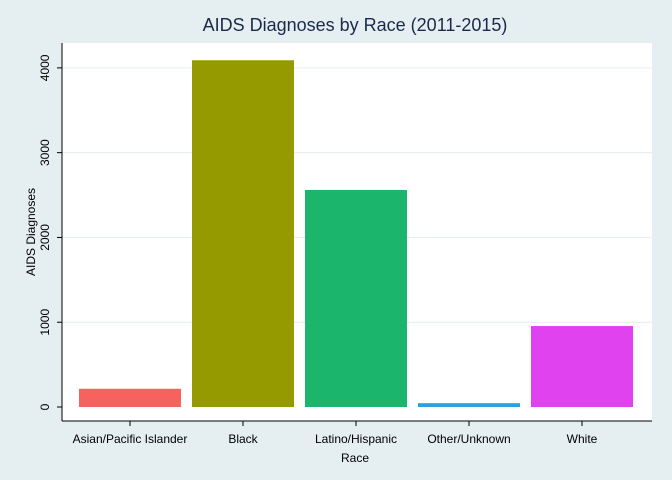  What do you see at coordinates (356, 439) in the screenshot?
I see `x-tick-label: Latino/Hispanic` at bounding box center [356, 439].